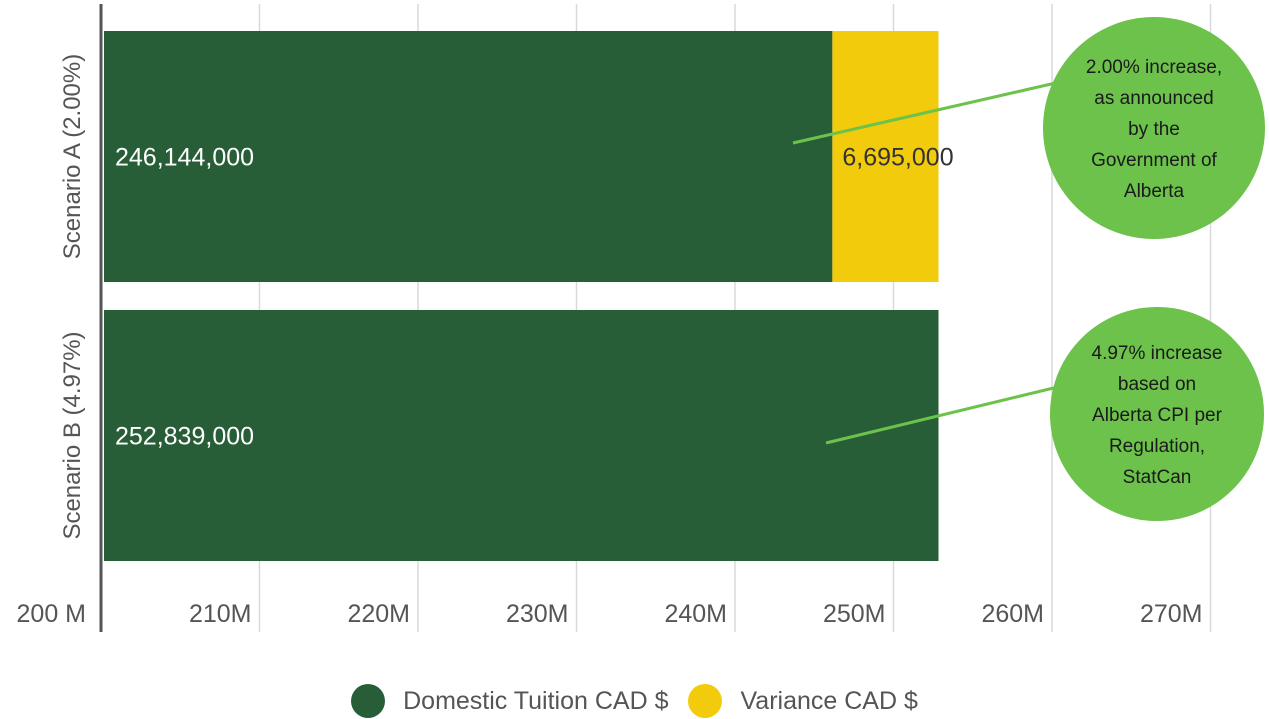 Image resolution: width=1269 pixels, height=719 pixels. What do you see at coordinates (705, 701) in the screenshot?
I see `legend-swatch-variance` at bounding box center [705, 701].